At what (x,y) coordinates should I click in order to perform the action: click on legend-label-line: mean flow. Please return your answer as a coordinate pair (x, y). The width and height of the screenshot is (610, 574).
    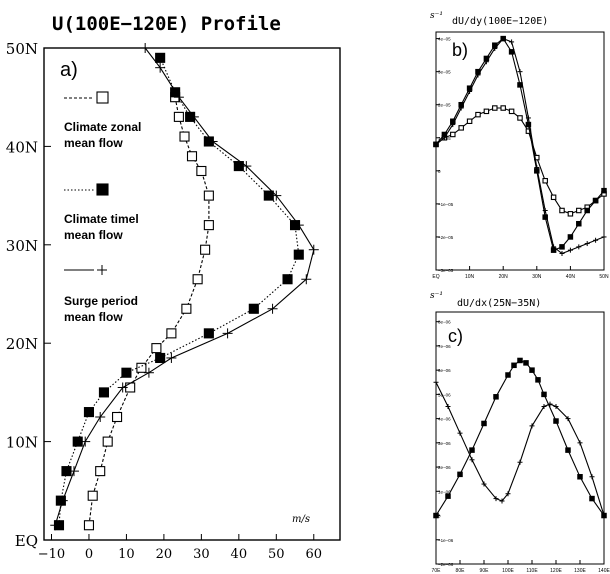
    Looking at the image, I should click on (93, 317).